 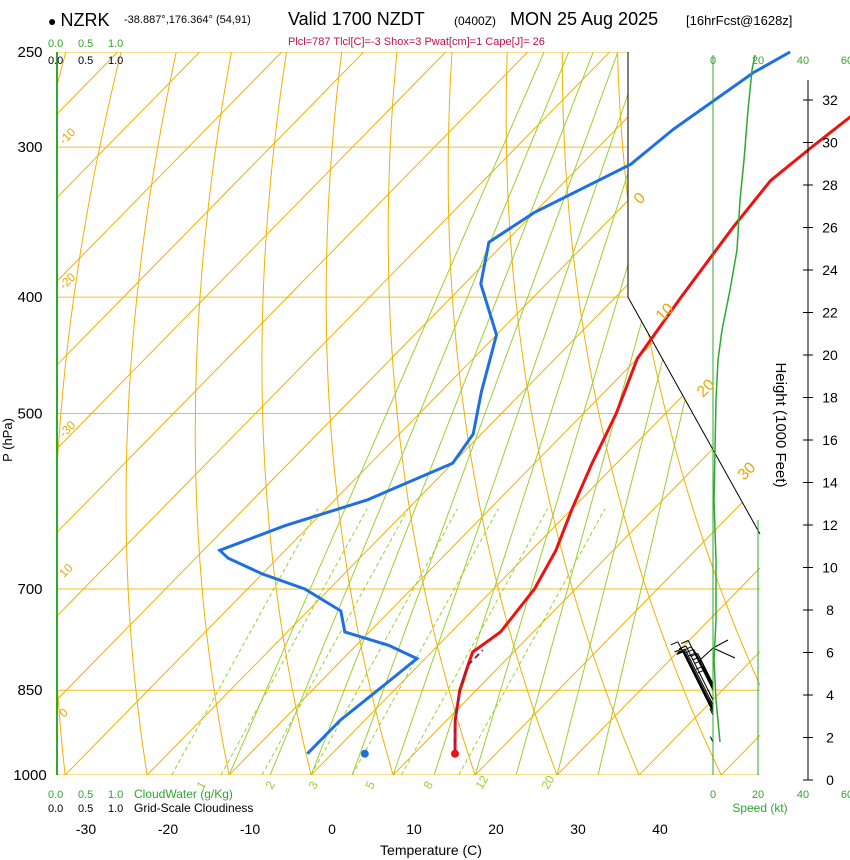 What do you see at coordinates (193, 808) in the screenshot?
I see `cloudiness-label: Grid-Scale Cloudiness` at bounding box center [193, 808].